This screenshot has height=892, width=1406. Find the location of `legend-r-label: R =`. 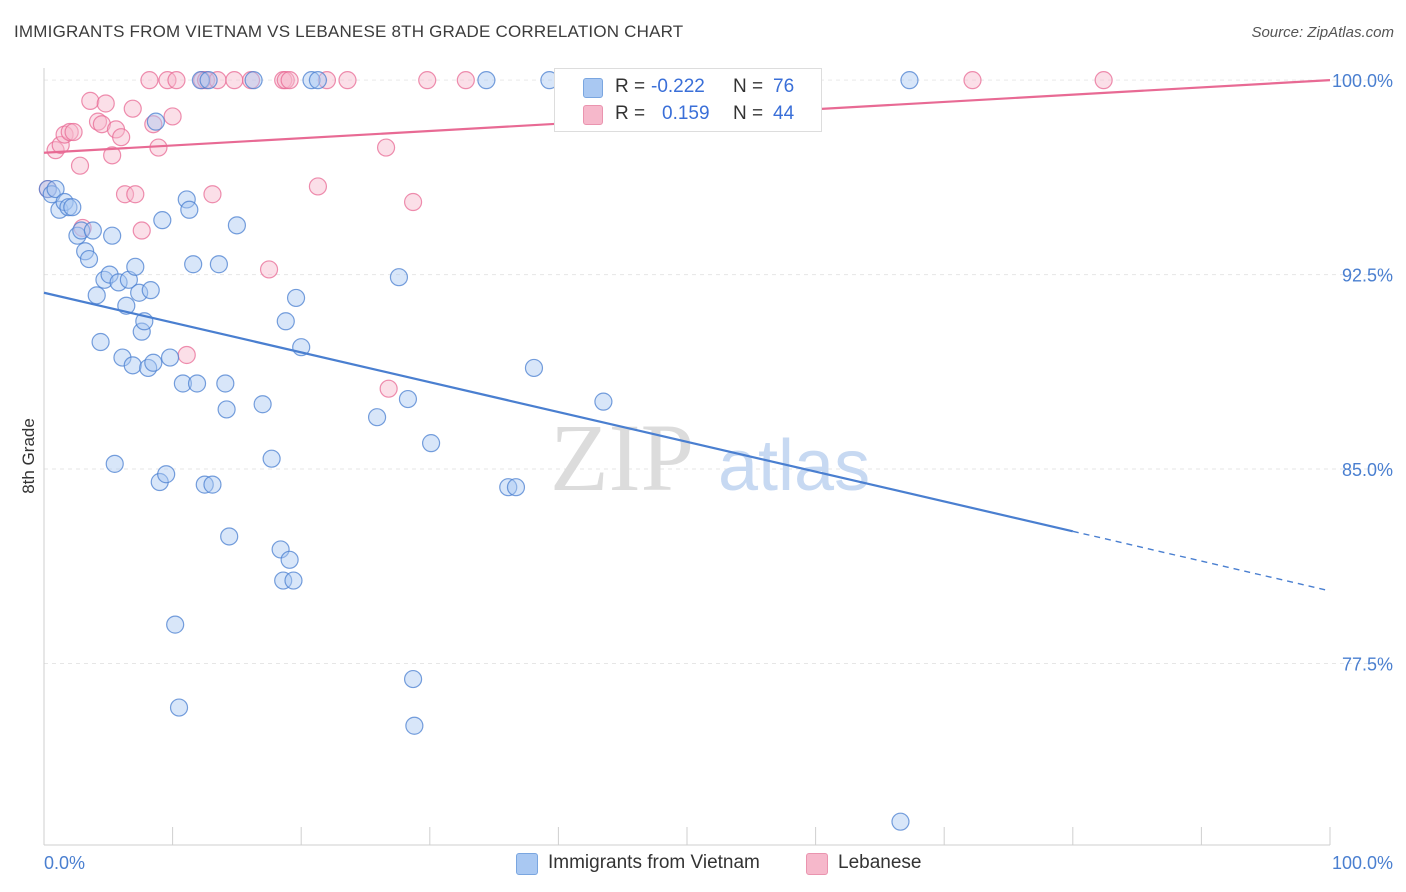

legend-r-label: R = is located at coordinates (630, 113).